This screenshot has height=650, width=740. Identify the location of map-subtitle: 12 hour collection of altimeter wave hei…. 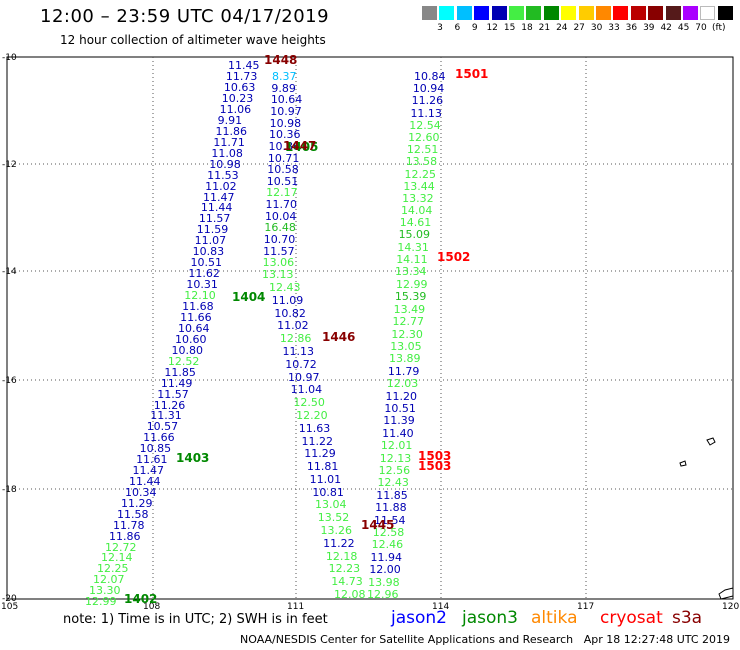
(193, 40).